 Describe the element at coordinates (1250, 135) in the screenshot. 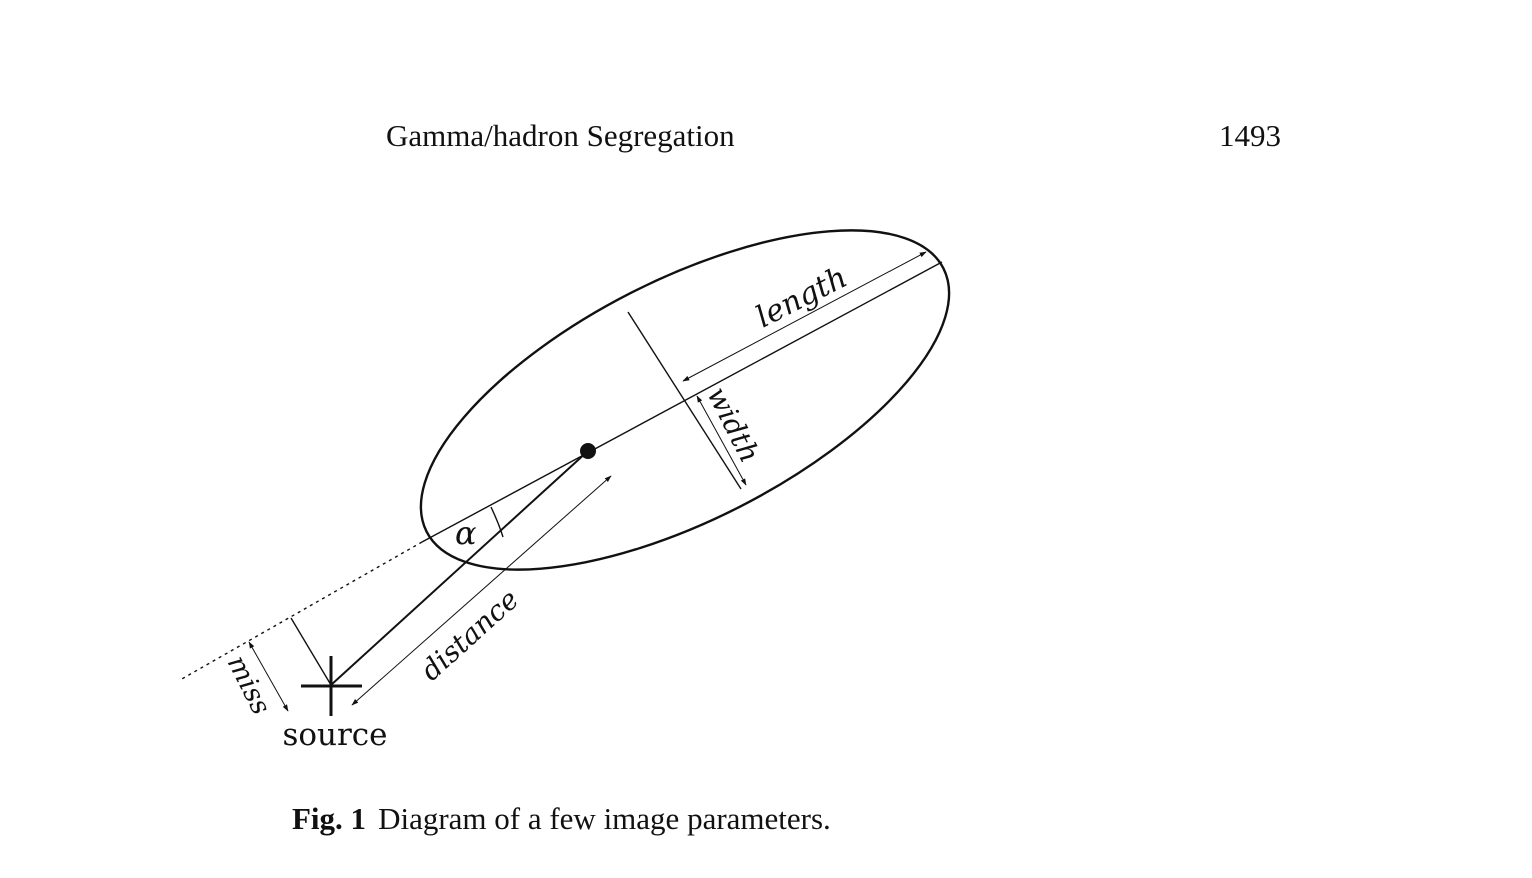

I see `page-number: 1493` at that location.